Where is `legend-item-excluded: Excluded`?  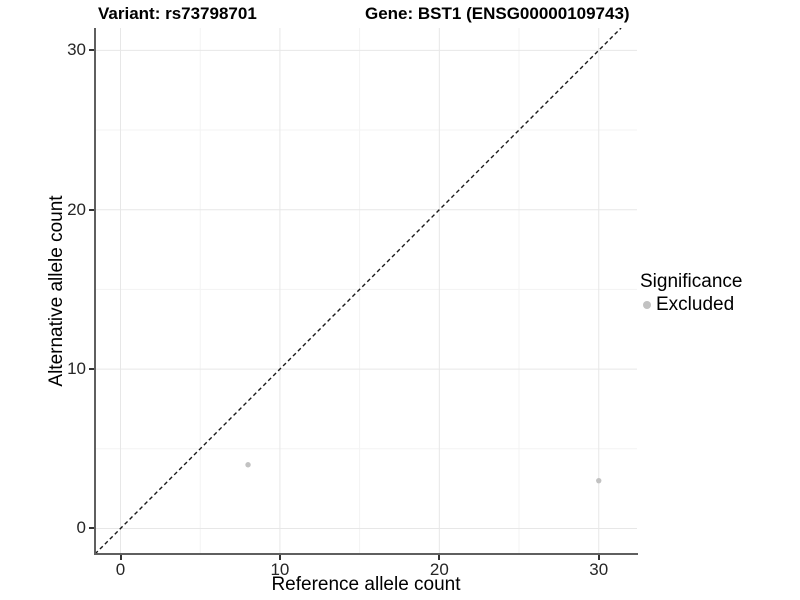
legend-item-excluded: Excluded is located at coordinates (691, 305).